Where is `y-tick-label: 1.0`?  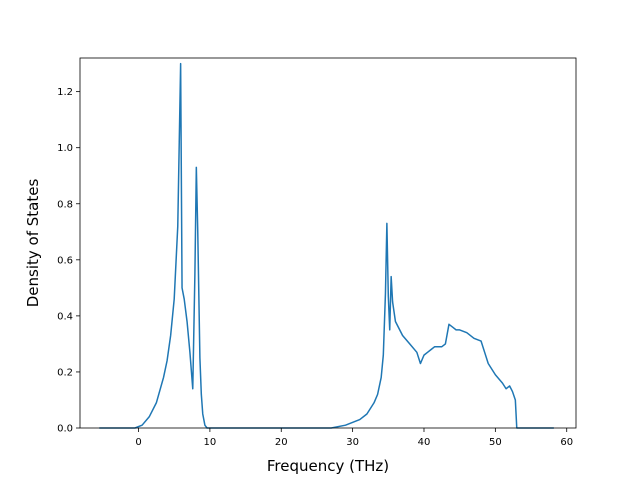 y-tick-label: 1.0 is located at coordinates (65, 148).